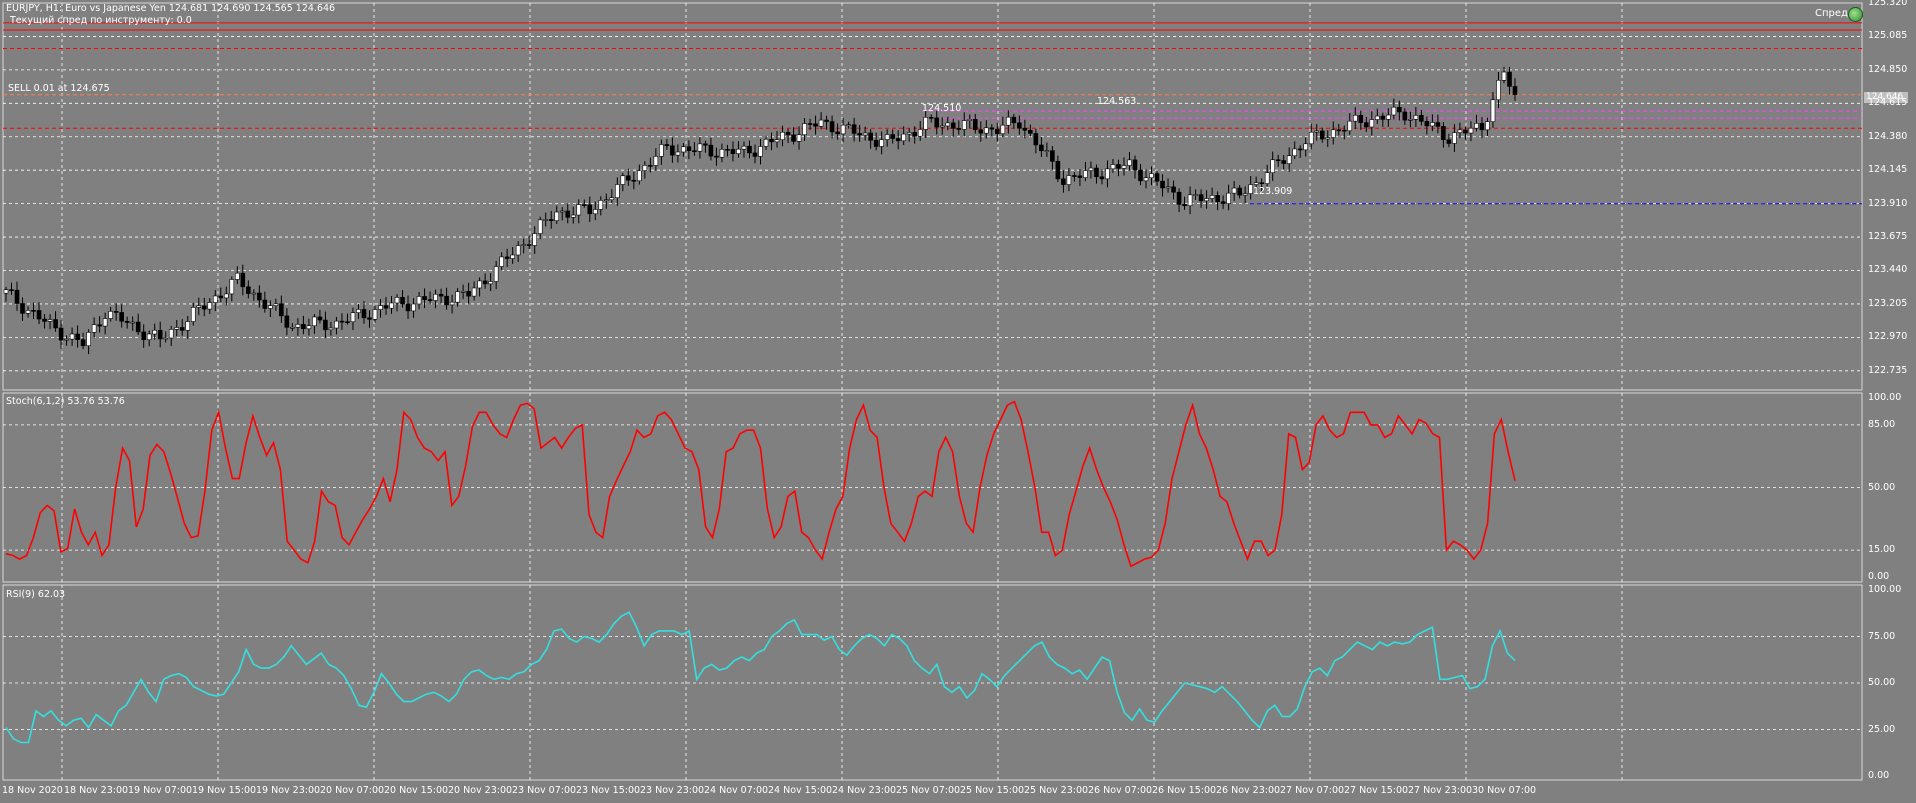 This screenshot has width=1916, height=803. Describe the element at coordinates (1882, 487) in the screenshot. I see `stoch-tick-label: 50.00` at that location.